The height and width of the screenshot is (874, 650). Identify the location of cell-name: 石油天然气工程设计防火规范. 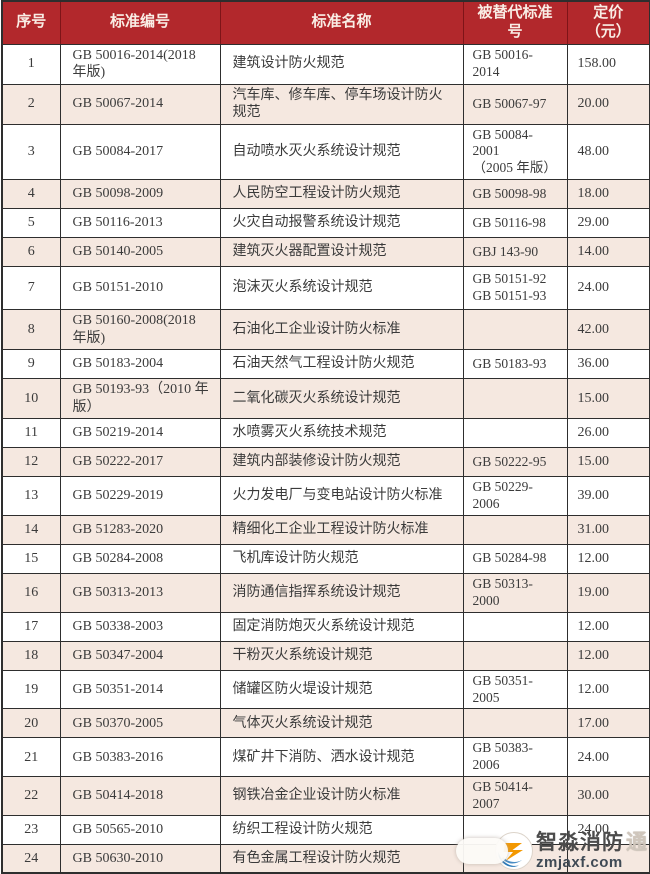
(341, 364).